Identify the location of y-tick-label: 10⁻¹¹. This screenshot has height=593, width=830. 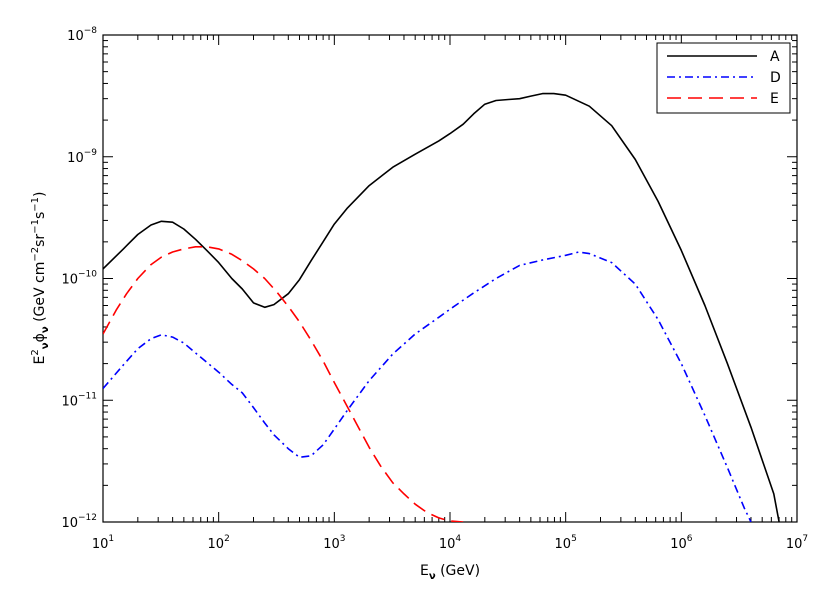
(79, 400).